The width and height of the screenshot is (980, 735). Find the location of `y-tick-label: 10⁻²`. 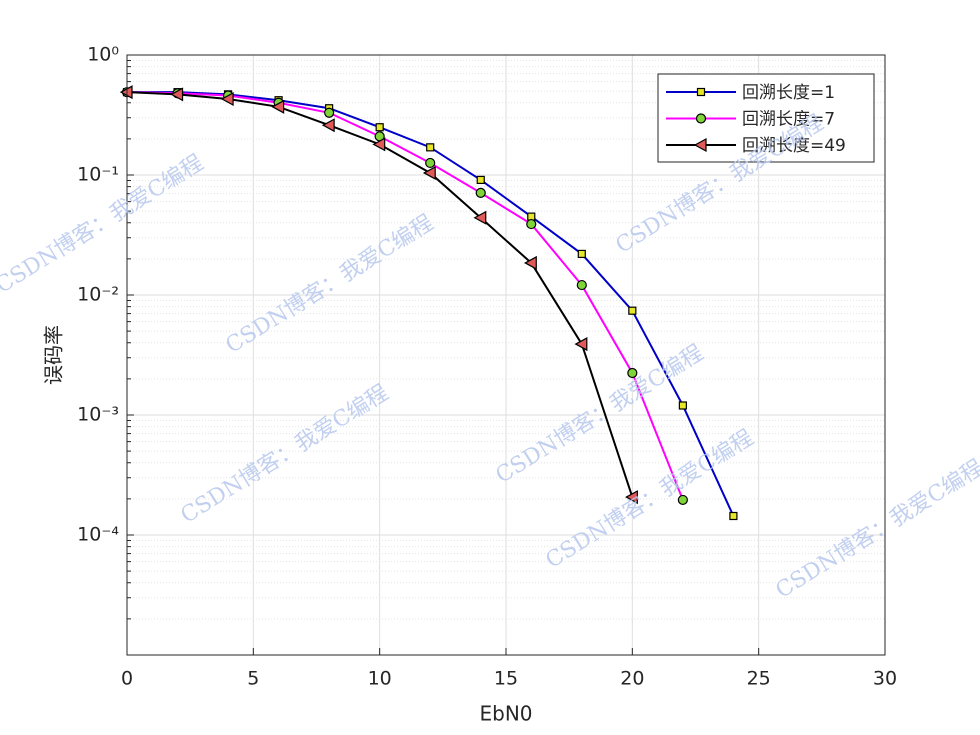

y-tick-label: 10⁻² is located at coordinates (98, 295).